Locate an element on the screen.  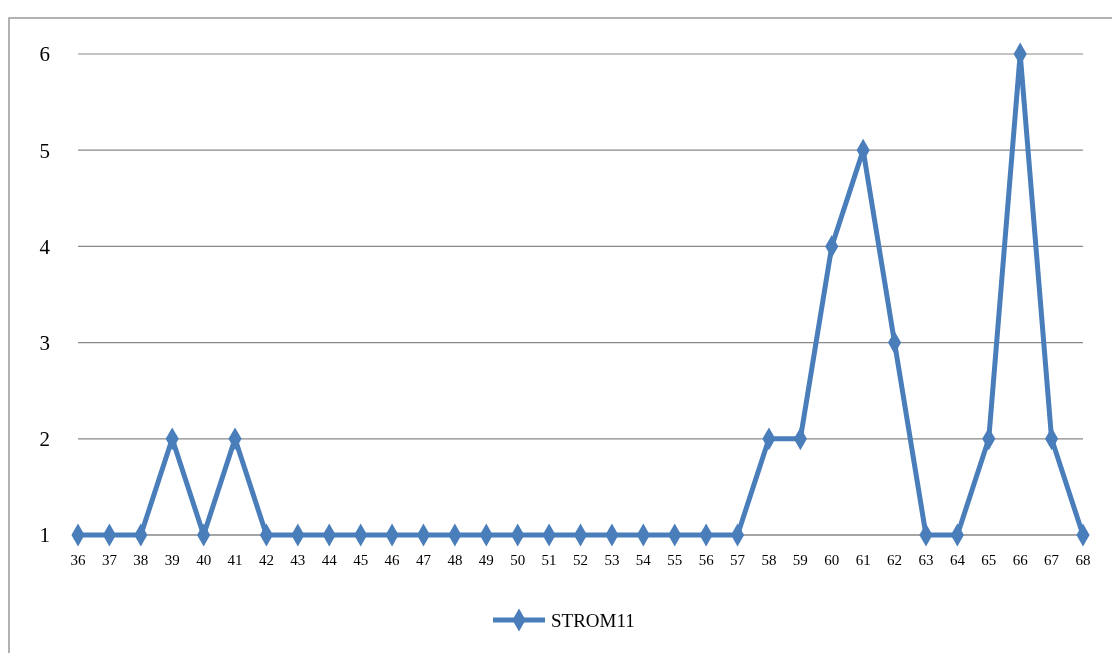
x-tick-label: 57 is located at coordinates (738, 560).